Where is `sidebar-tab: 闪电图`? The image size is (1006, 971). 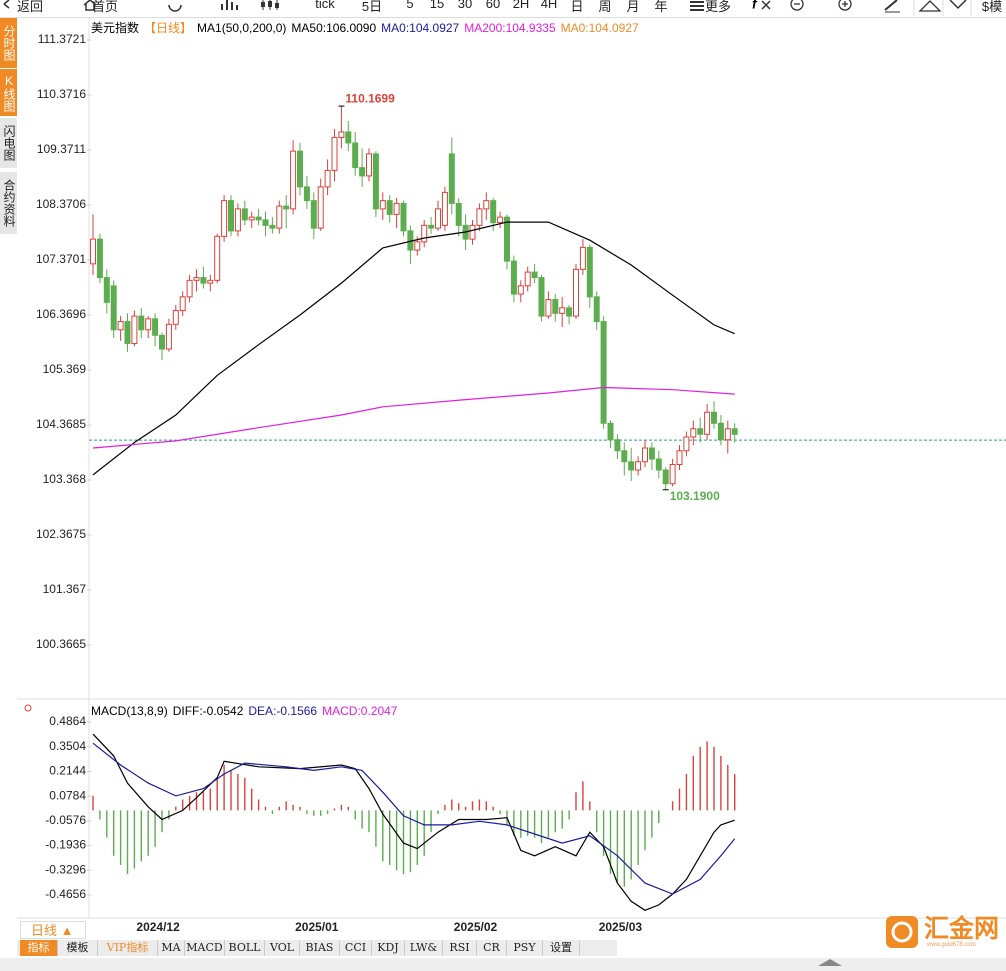
sidebar-tab: 闪电图 is located at coordinates (8, 143).